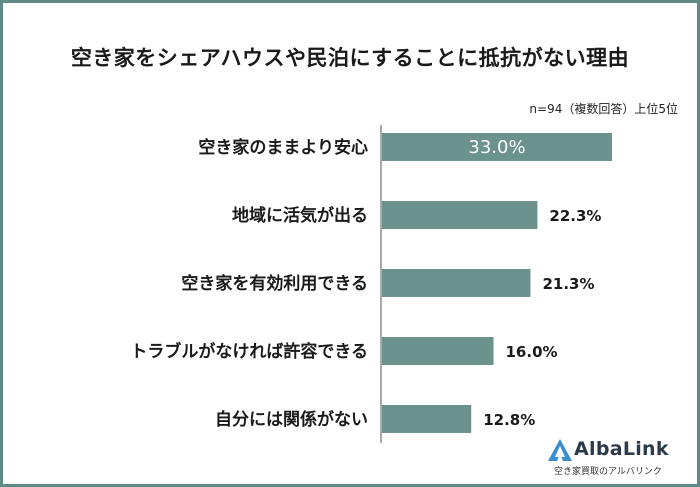  I want to click on albalink-logo: AlbaLink 空き家買取のアルバリンク, so click(618, 457).